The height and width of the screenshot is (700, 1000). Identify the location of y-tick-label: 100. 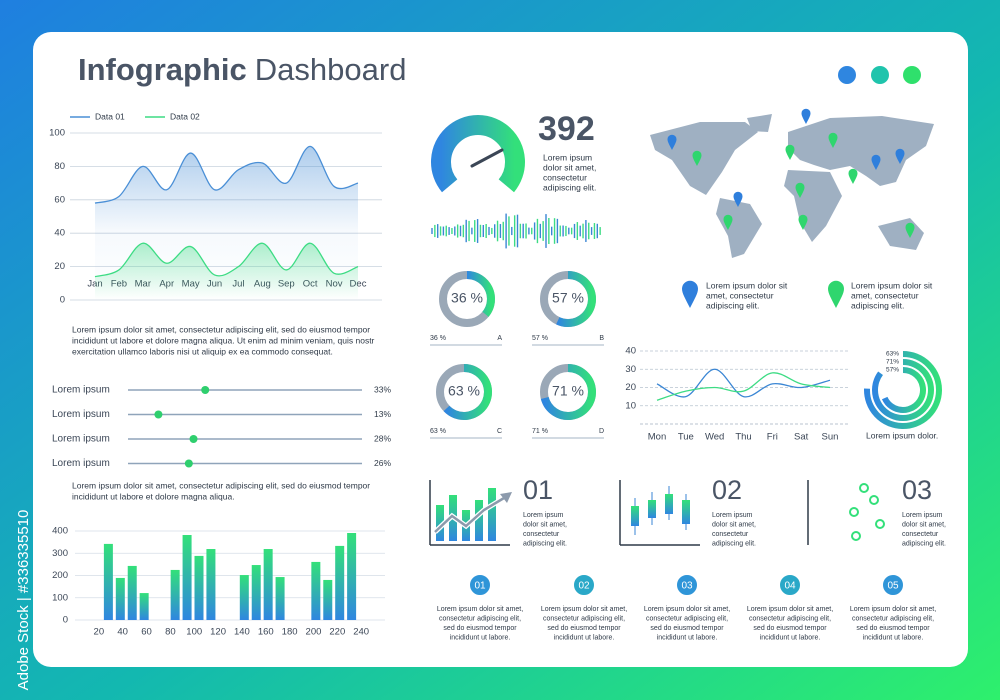
(60, 597).